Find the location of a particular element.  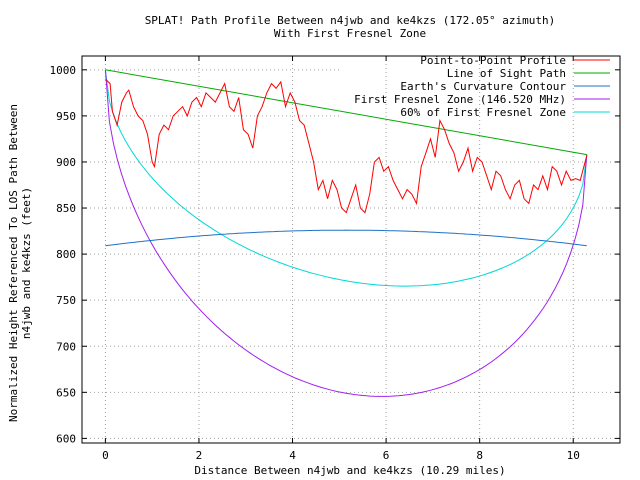

y-tick-label: 1000 is located at coordinates (63, 70).